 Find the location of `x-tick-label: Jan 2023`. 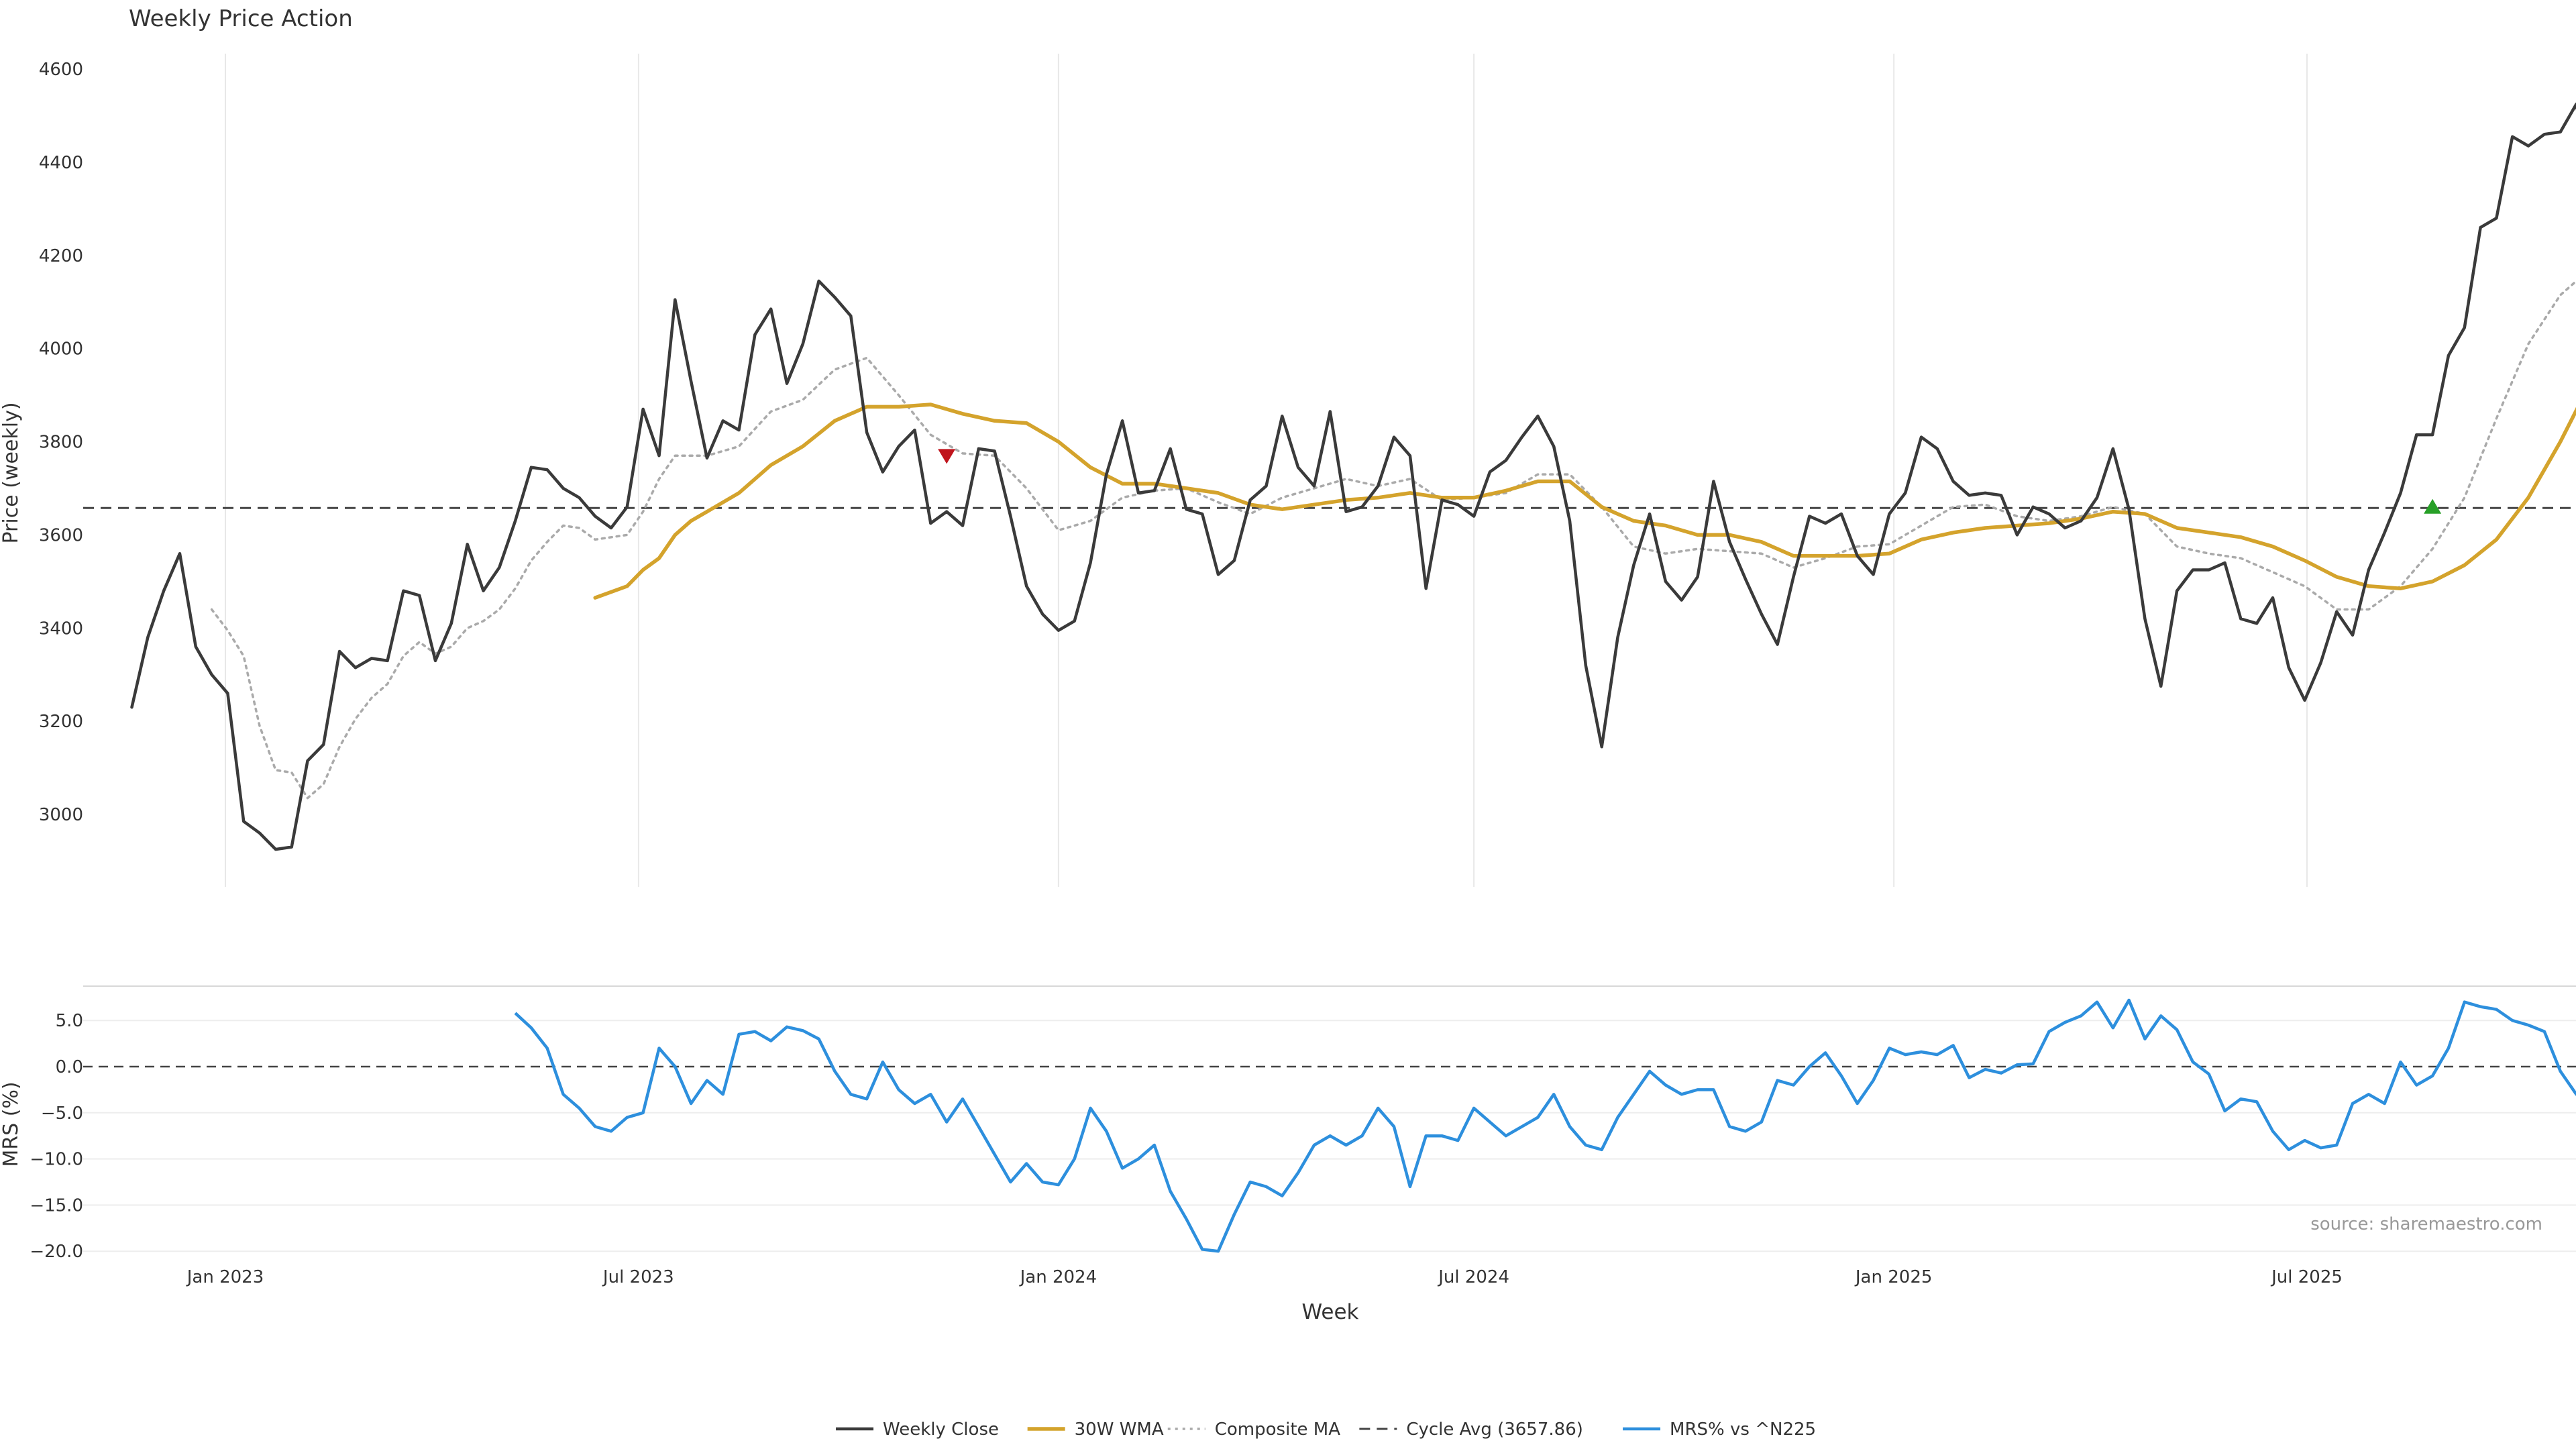

x-tick-label: Jan 2023 is located at coordinates (225, 1277).